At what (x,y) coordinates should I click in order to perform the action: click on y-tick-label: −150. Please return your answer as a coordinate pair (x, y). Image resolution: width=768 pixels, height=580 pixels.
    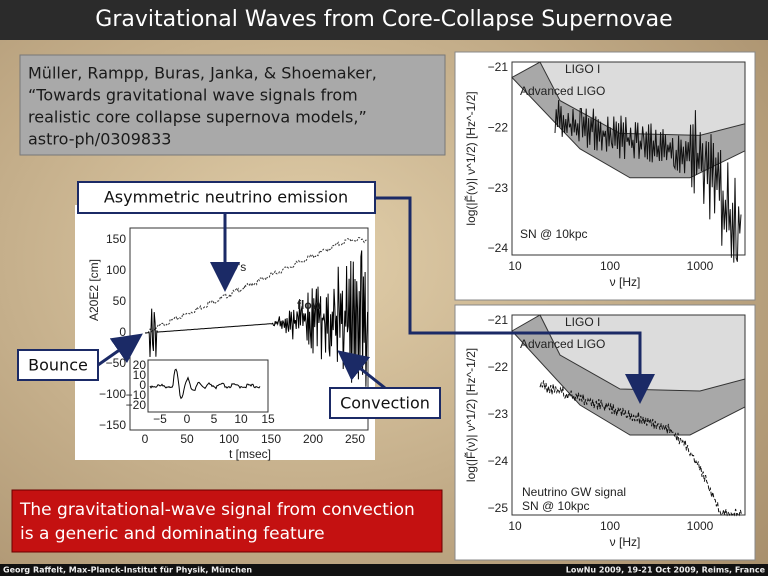
    Looking at the image, I should click on (112, 425).